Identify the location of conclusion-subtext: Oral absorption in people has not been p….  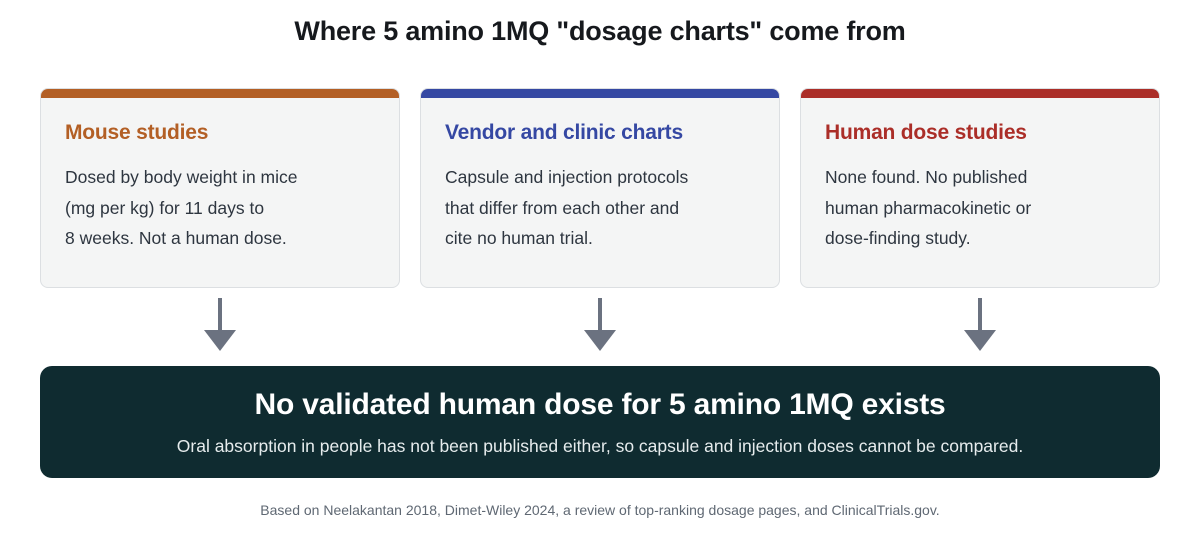
(600, 446).